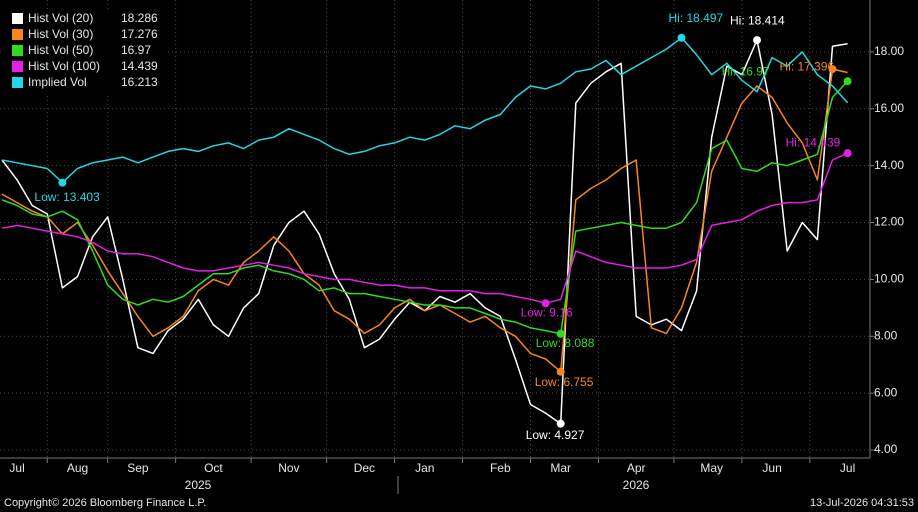  Describe the element at coordinates (886, 392) in the screenshot. I see `y-tick-label: 6.00` at that location.